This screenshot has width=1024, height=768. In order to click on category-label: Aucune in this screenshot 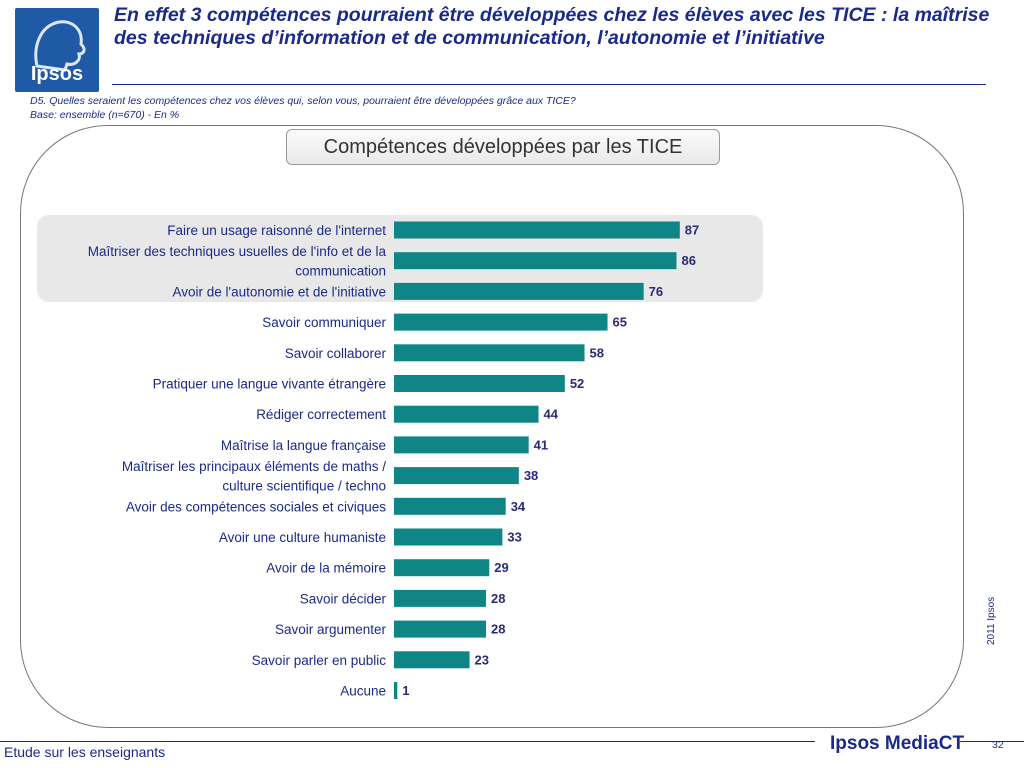, I will do `click(363, 691)`.